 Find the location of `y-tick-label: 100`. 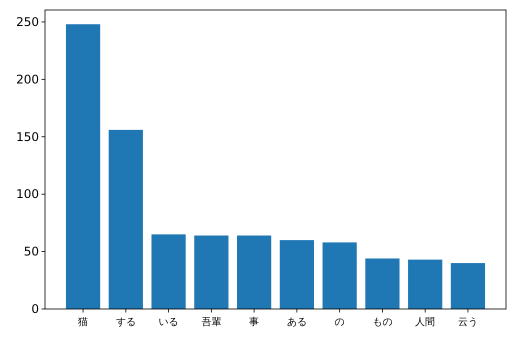

y-tick-label: 100 is located at coordinates (27, 194).